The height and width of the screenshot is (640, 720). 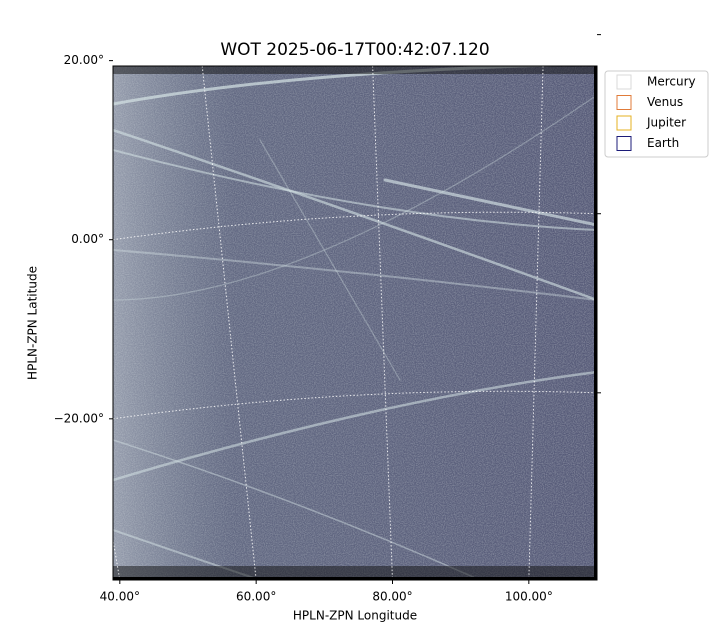 I want to click on x-tick-label: 80.00°, so click(x=392, y=597).